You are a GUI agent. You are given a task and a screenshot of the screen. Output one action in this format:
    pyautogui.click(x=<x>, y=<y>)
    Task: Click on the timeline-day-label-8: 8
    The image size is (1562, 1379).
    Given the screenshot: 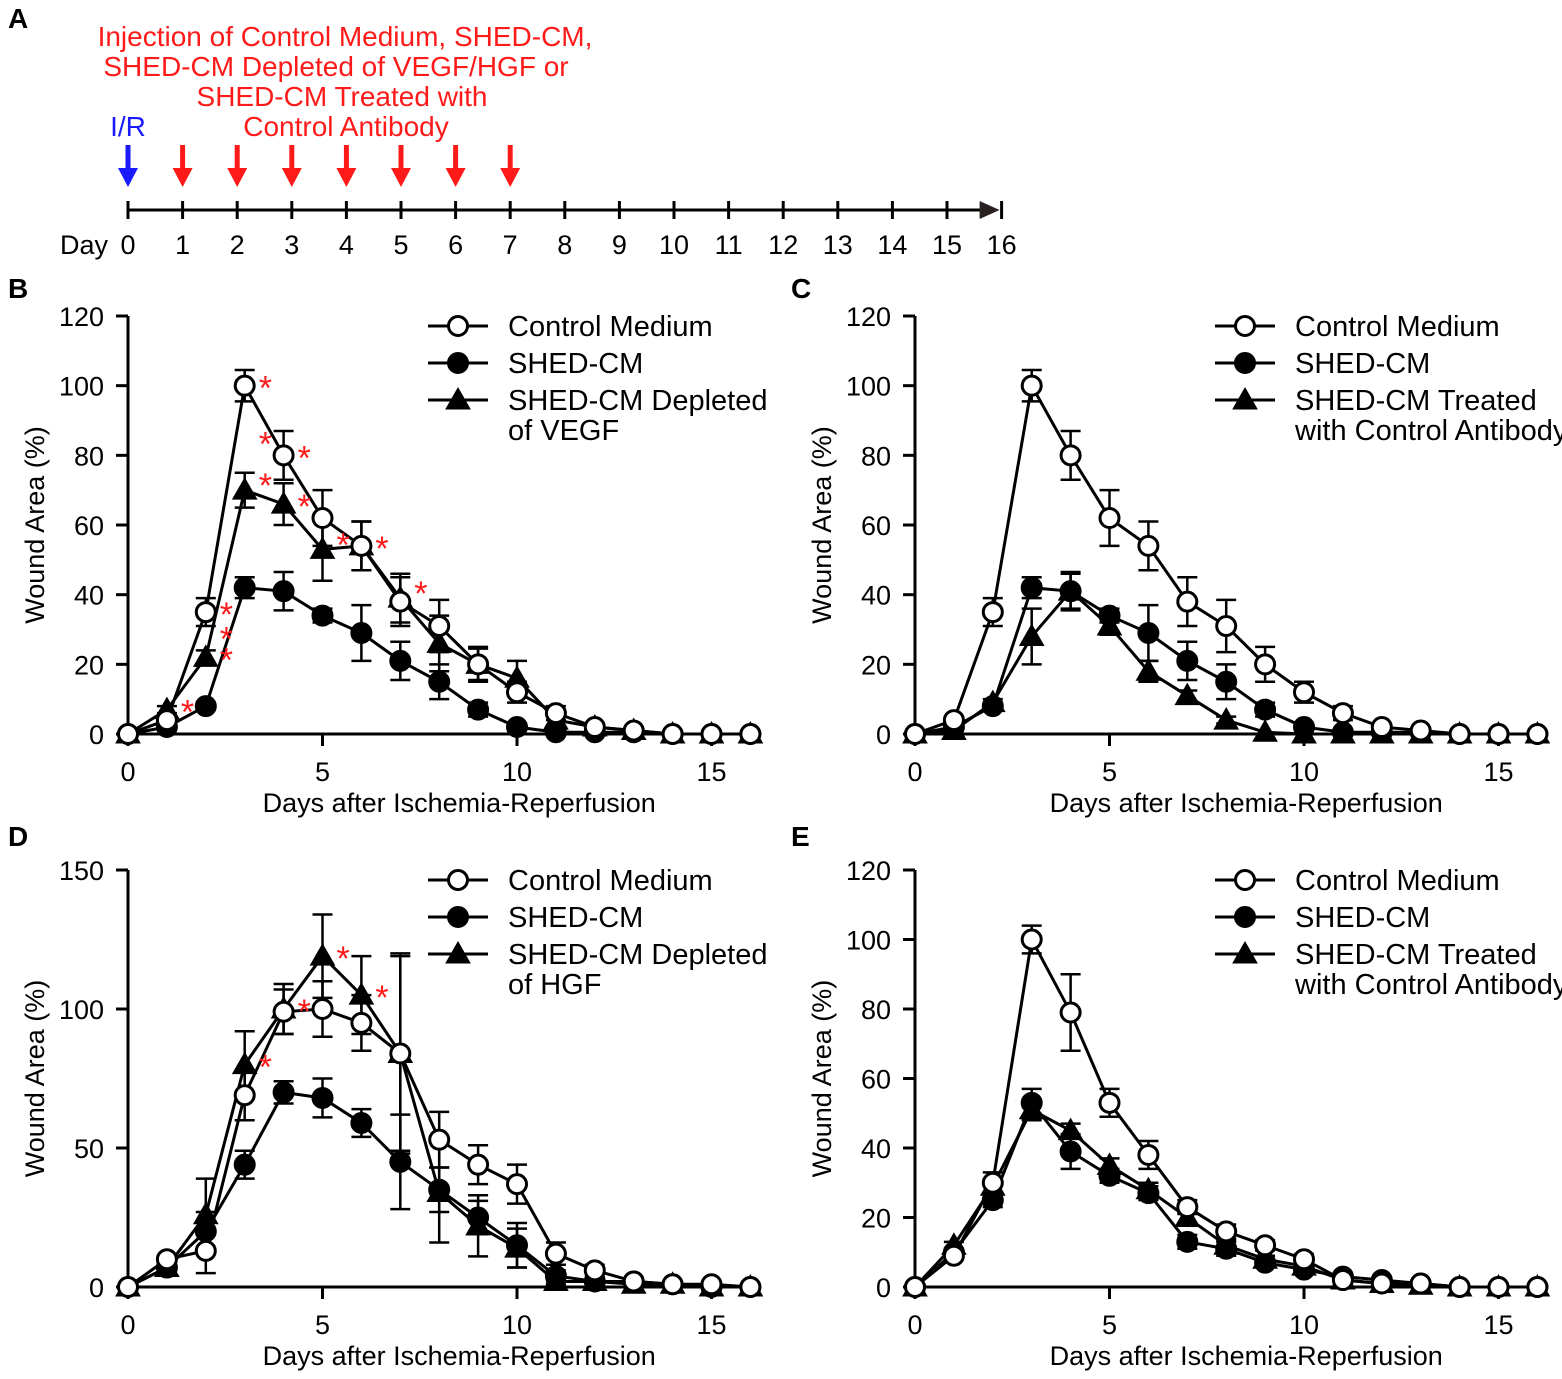 What is the action you would take?
    pyautogui.click(x=564, y=245)
    